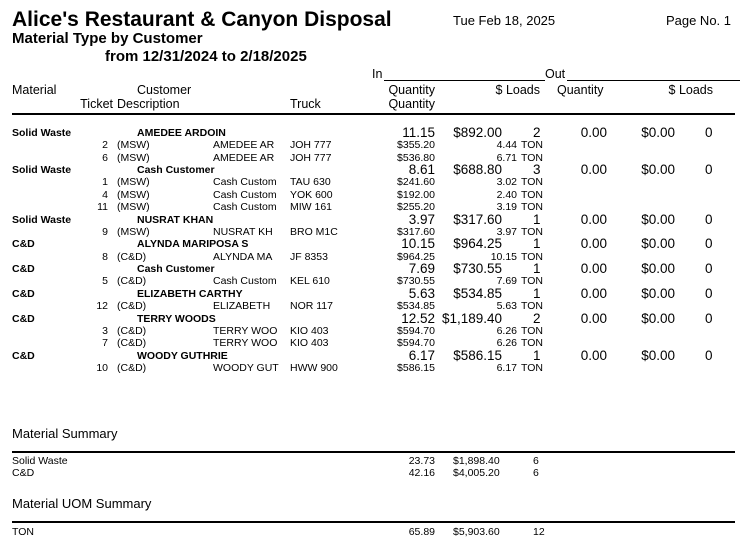 Image resolution: width=745 pixels, height=550 pixels. Describe the element at coordinates (372, 208) in the screenshot. I see `ticket-row: 11 (MSW) Cash Custom MIW 161 $255.20 3.19 TON` at that location.